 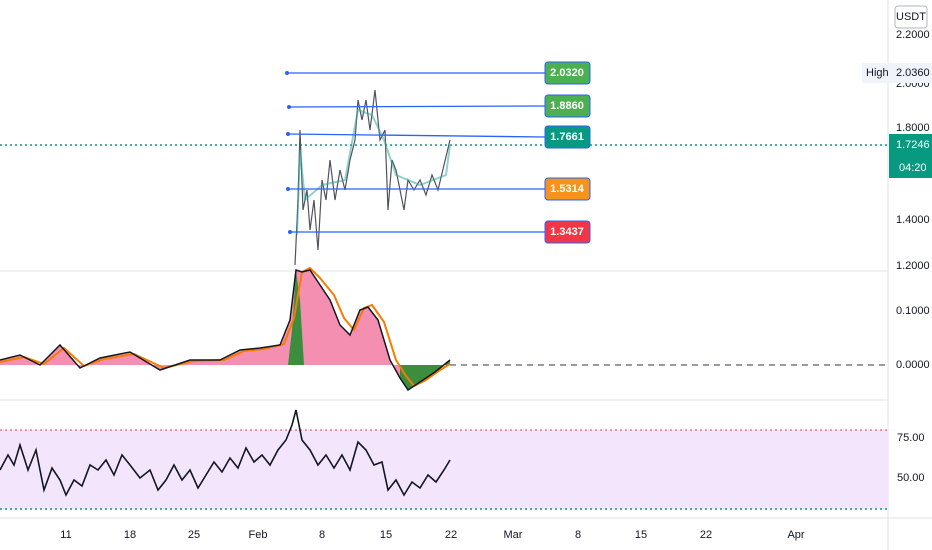 I want to click on countdown: 04:20, so click(x=913, y=168).